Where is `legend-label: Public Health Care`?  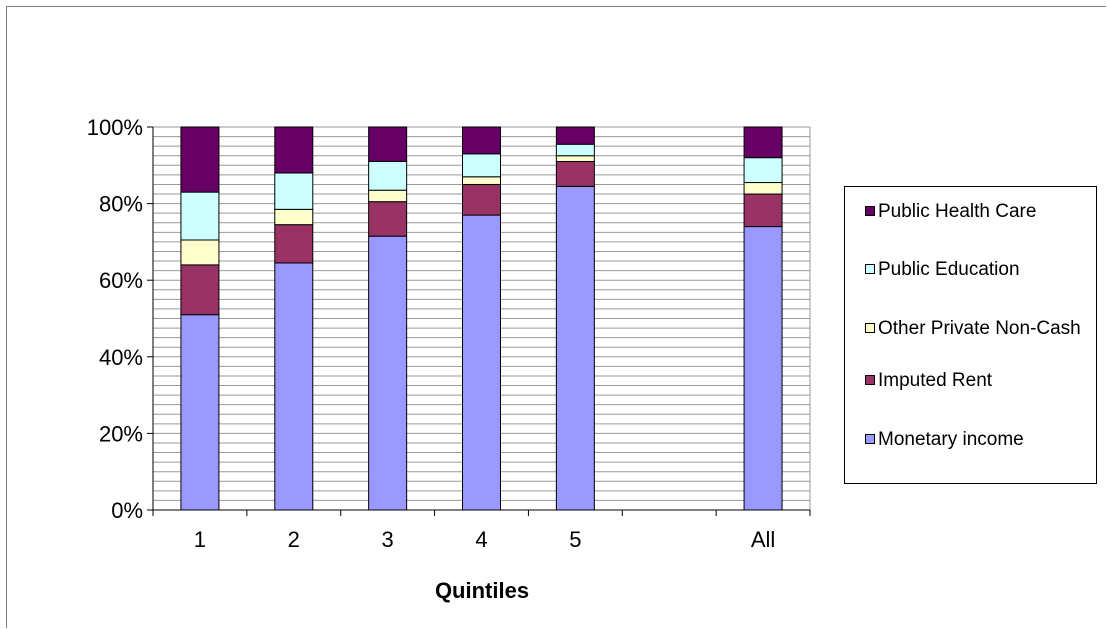 legend-label: Public Health Care is located at coordinates (957, 211).